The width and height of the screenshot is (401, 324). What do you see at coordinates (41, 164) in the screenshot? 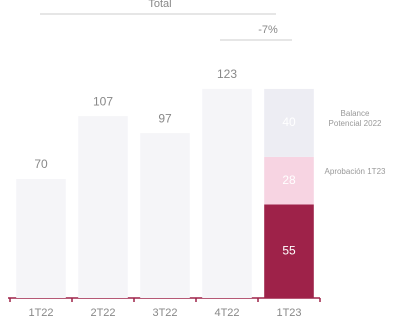
I see `value-label: 70` at bounding box center [41, 164].